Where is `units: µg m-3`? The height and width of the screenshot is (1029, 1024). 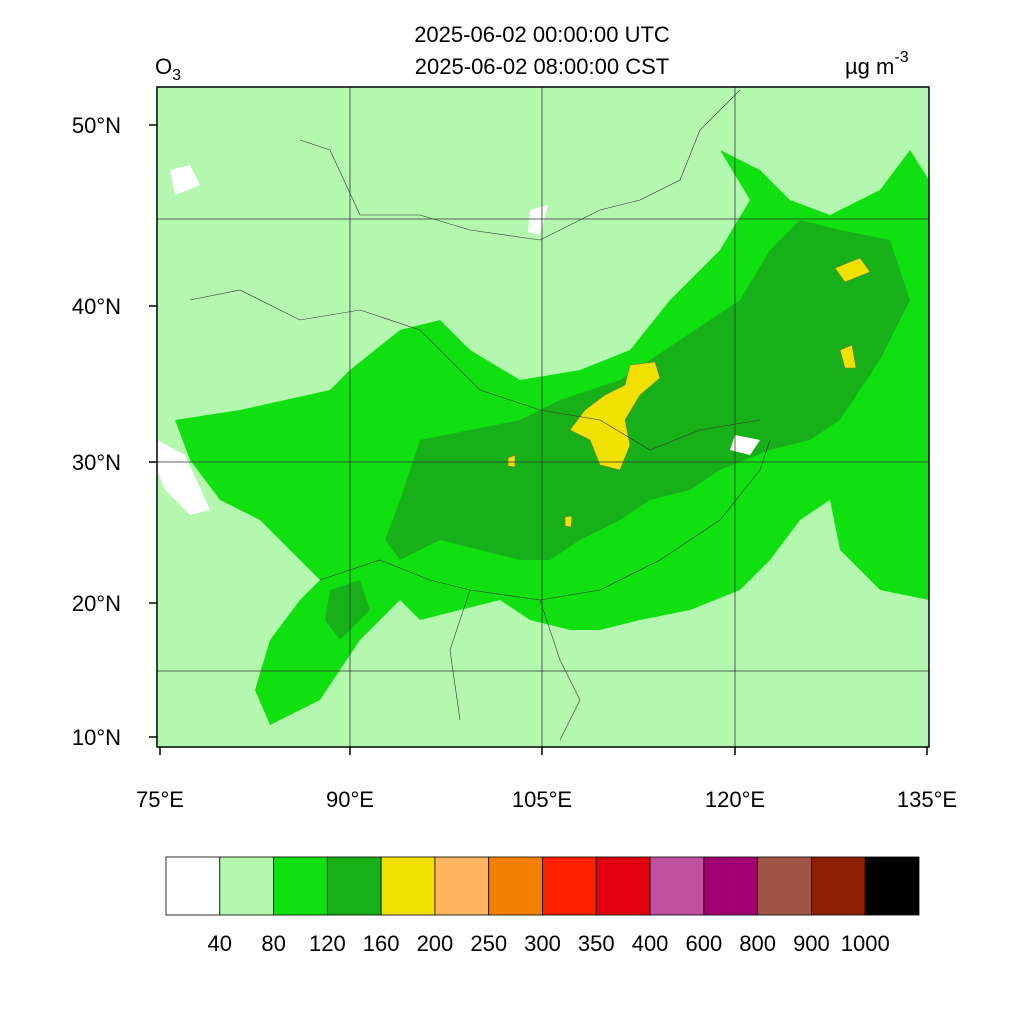 units: µg m-3 is located at coordinates (877, 64).